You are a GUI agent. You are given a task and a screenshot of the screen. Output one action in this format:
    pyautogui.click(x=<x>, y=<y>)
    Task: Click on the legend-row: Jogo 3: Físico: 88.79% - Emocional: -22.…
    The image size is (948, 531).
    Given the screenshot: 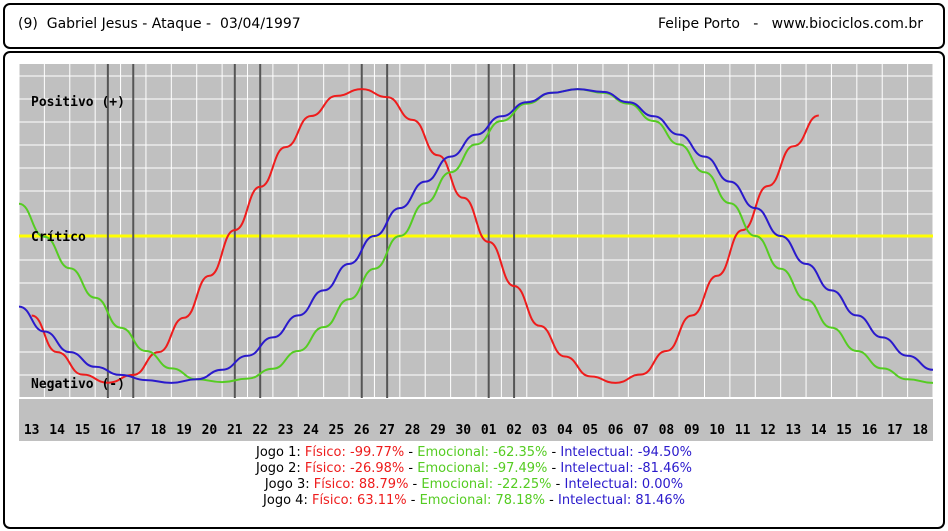 What is the action you would take?
    pyautogui.click(x=474, y=485)
    